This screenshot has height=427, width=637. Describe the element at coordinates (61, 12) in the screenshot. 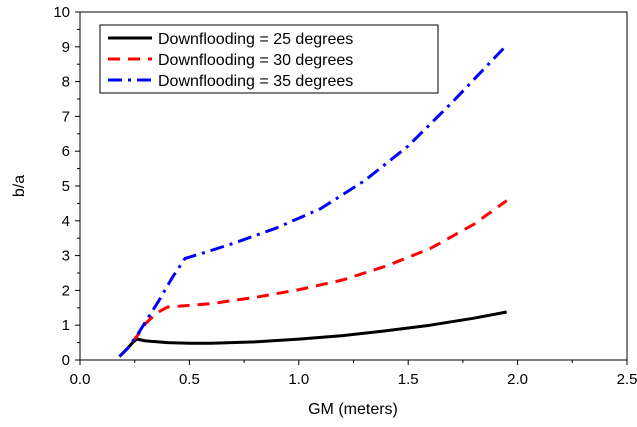

I see `y-tick-label: 10` at that location.